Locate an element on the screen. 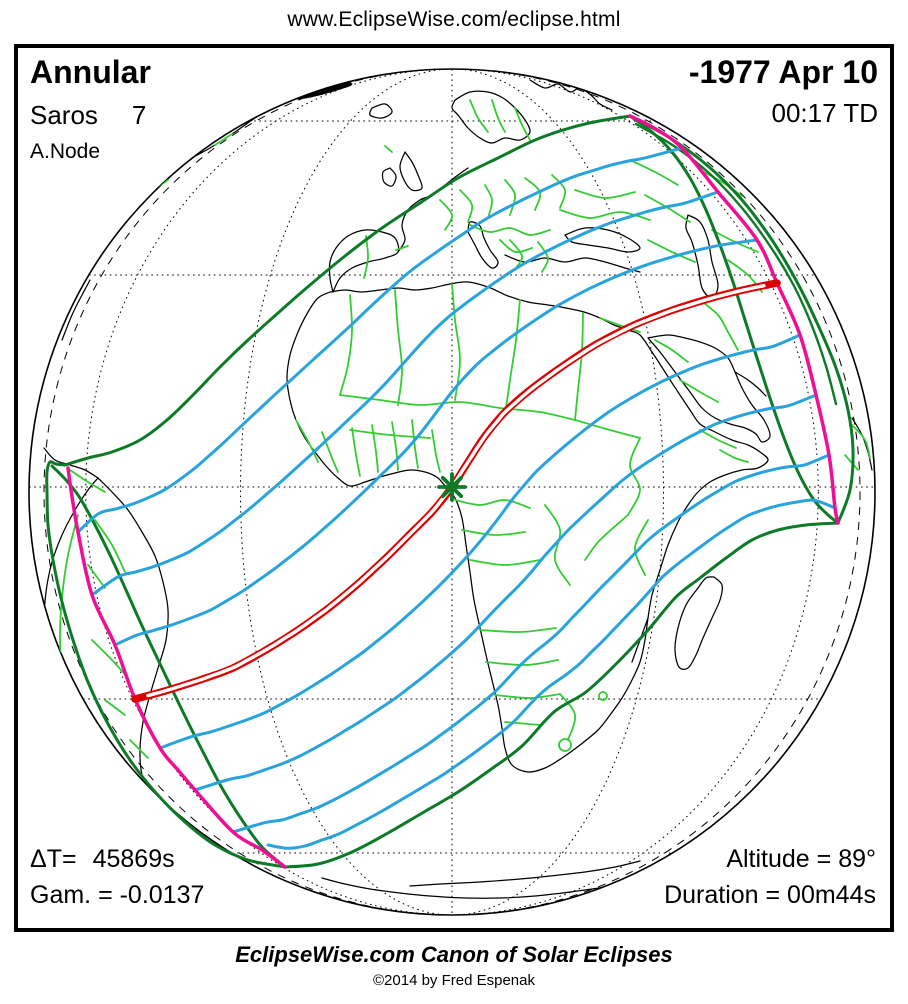 The image size is (908, 1004). greatest-eclipse-marker is located at coordinates (452, 487).